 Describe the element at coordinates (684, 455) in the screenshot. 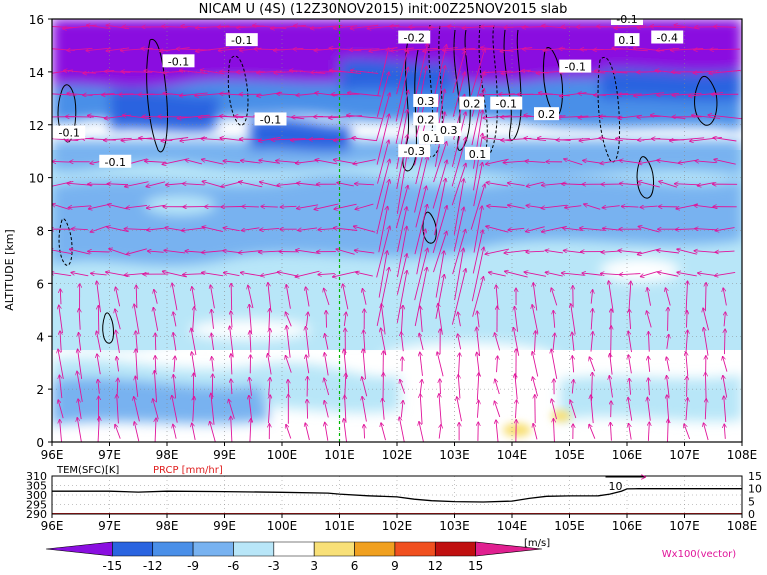

I see `x-tick-label: 107E` at that location.